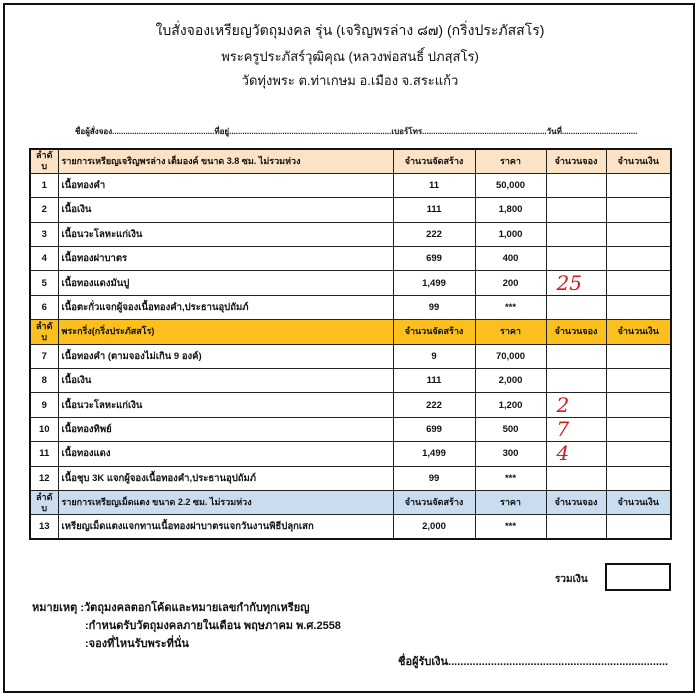  What do you see at coordinates (510, 210) in the screenshot?
I see `price: 1,800` at bounding box center [510, 210].